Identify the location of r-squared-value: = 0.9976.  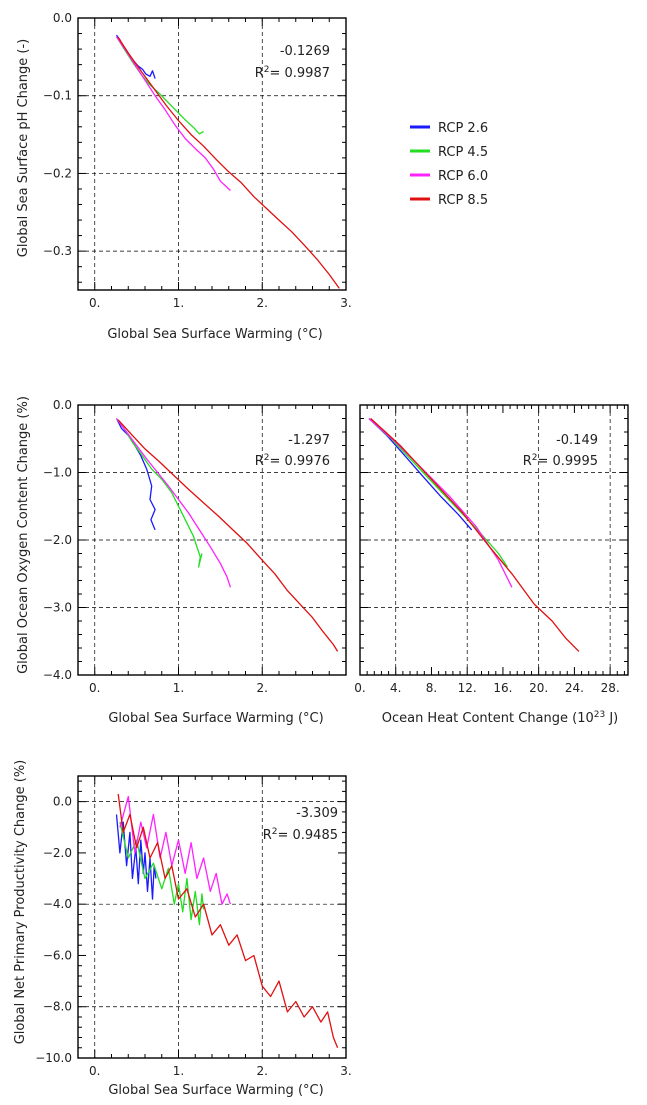
(299, 461).